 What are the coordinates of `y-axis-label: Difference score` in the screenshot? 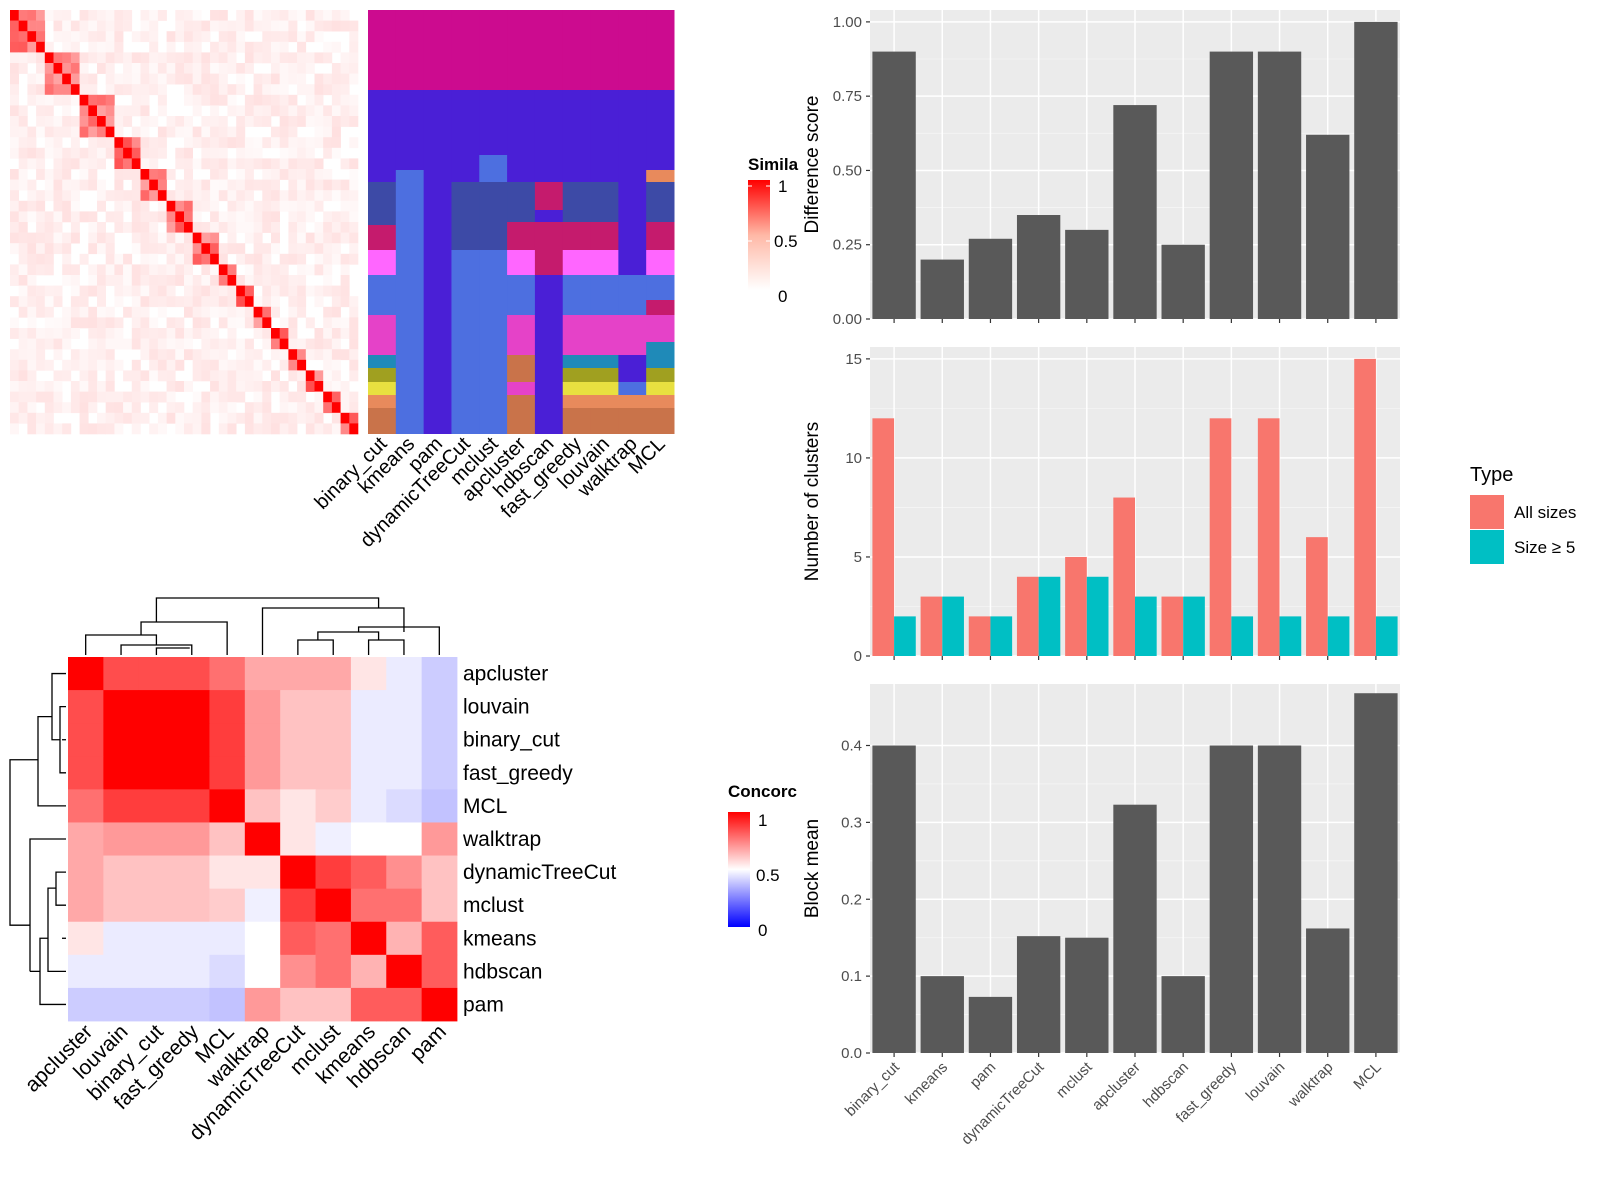 It's located at (812, 165).